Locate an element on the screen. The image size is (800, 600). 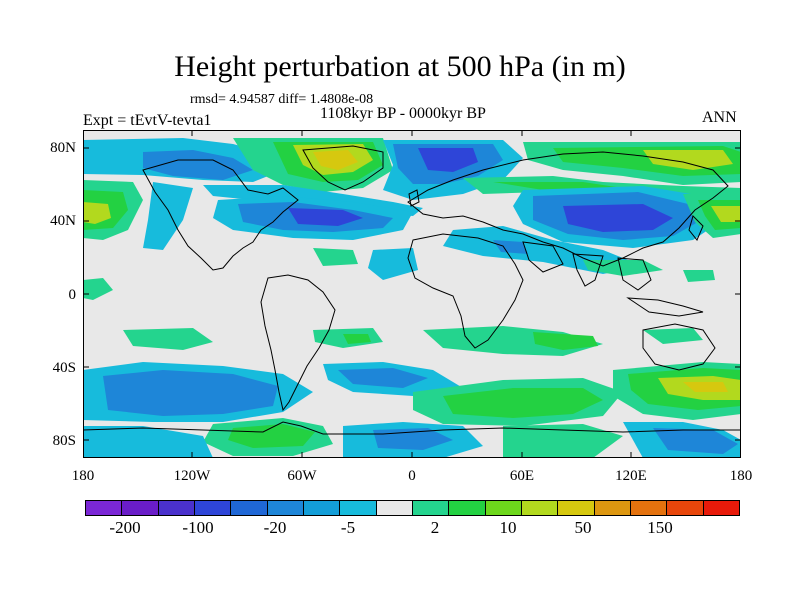
lon-label-120e: 120E is located at coordinates (631, 476).